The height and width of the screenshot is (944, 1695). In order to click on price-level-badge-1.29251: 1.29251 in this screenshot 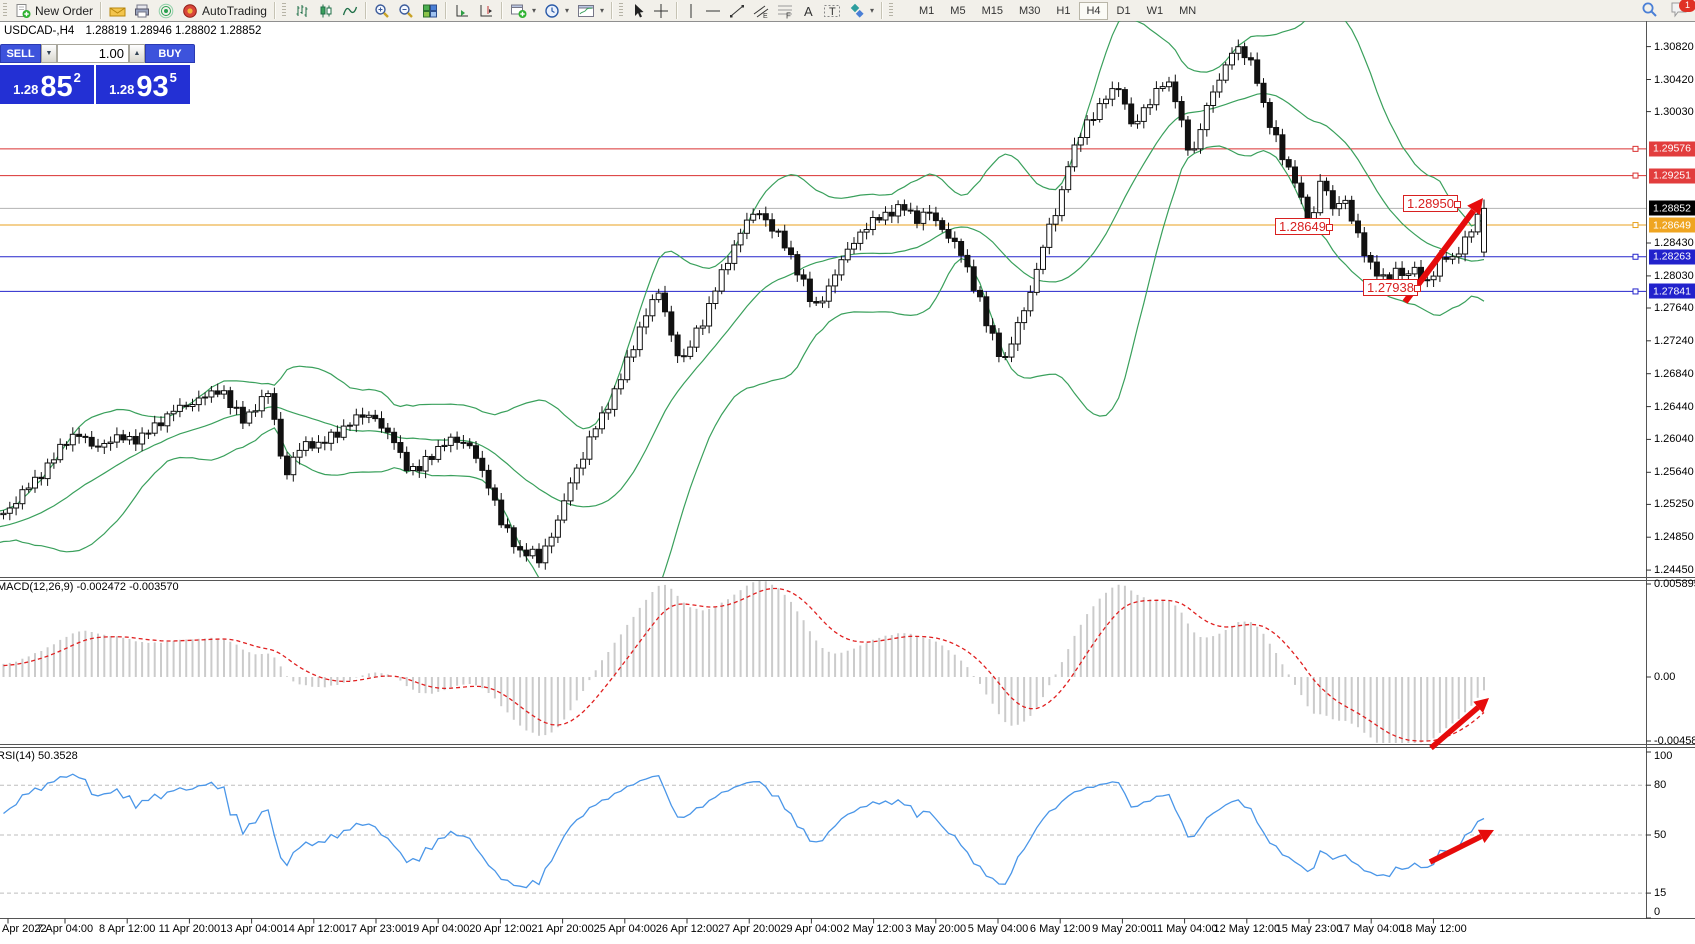, I will do `click(1672, 176)`.